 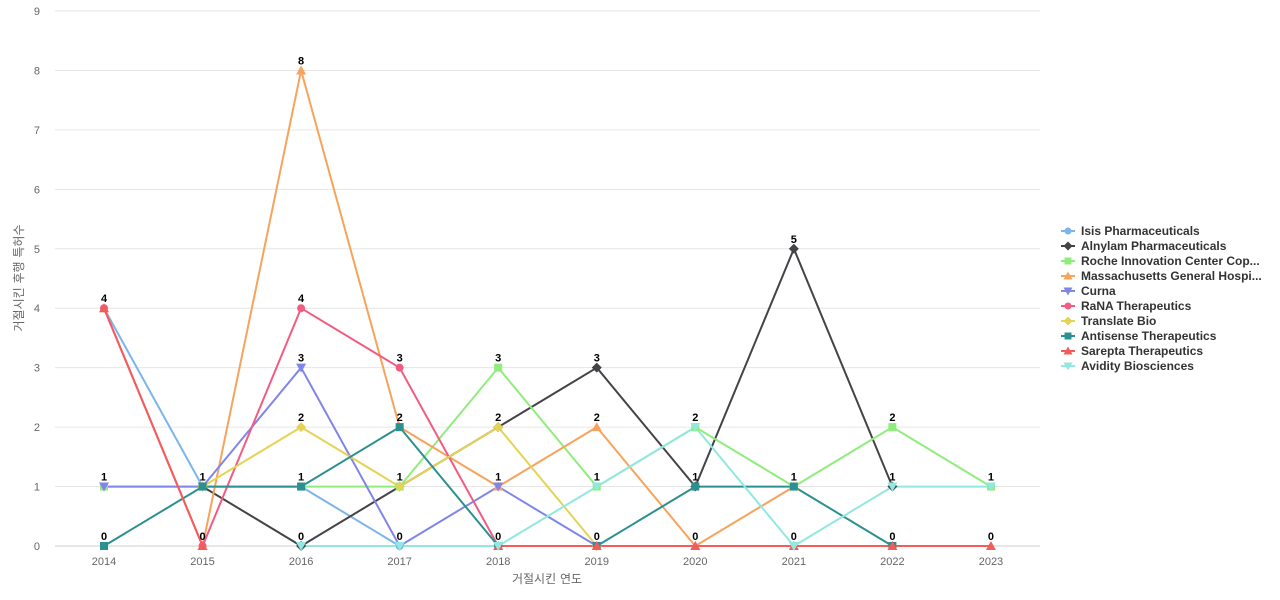 I want to click on legend-label: Translate Bio, so click(x=1118, y=321).